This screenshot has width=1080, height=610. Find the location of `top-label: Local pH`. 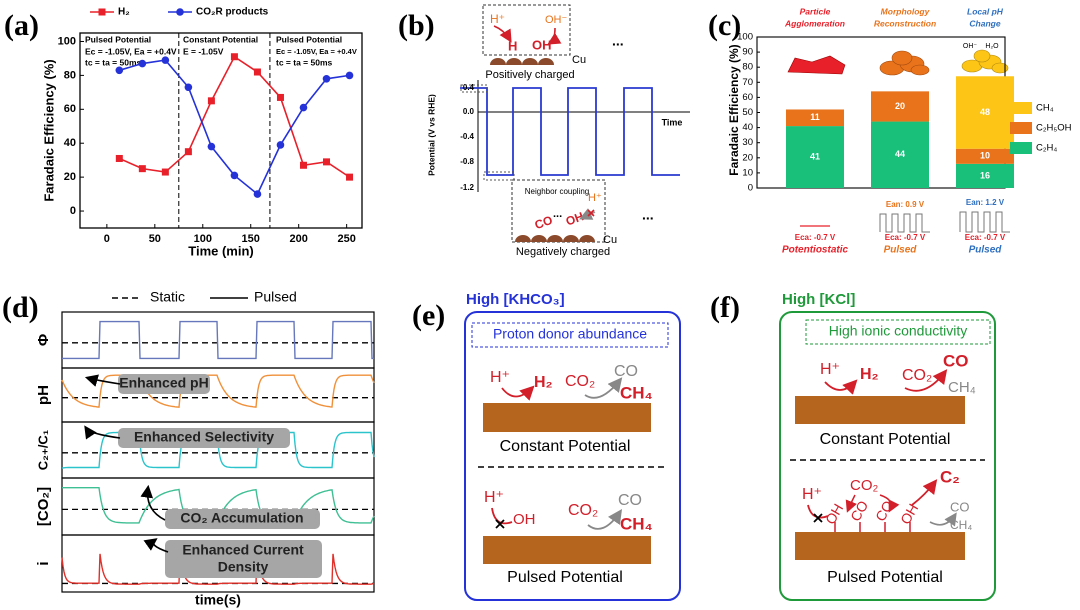

top-label: Local pH is located at coordinates (985, 11).